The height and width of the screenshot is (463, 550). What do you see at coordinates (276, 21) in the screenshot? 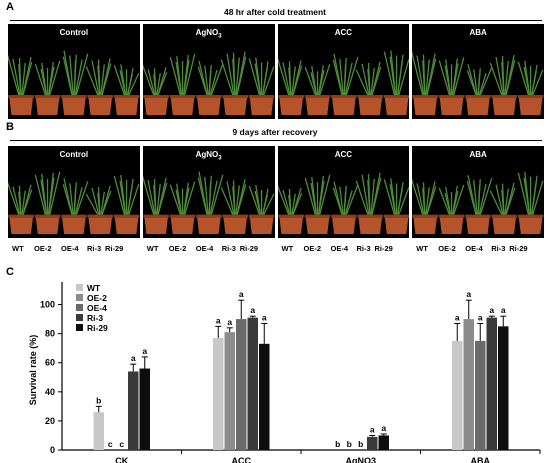
I see `panel-a-rule` at bounding box center [276, 21].